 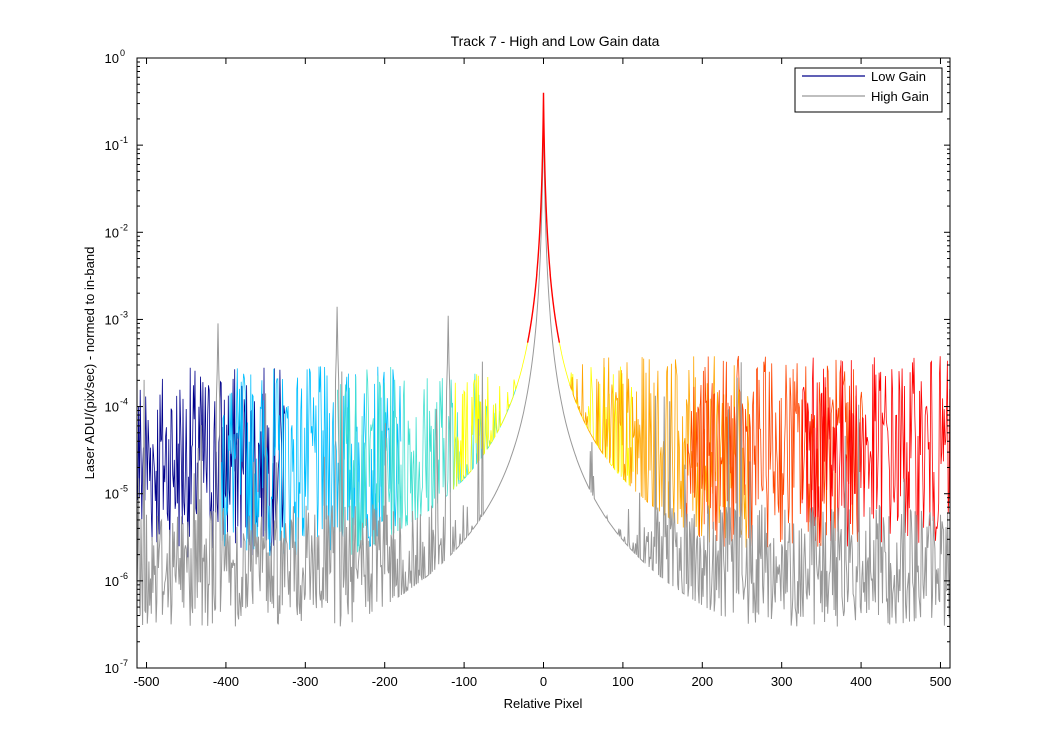 What do you see at coordinates (112, 232) in the screenshot?
I see `y-tick-label-2: 10` at bounding box center [112, 232].